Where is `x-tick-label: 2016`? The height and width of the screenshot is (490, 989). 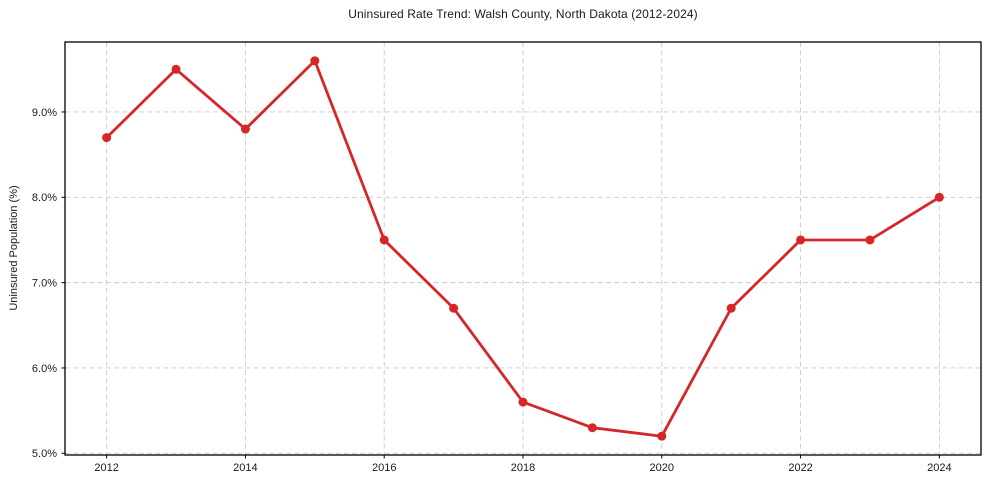 x-tick-label: 2016 is located at coordinates (384, 468).